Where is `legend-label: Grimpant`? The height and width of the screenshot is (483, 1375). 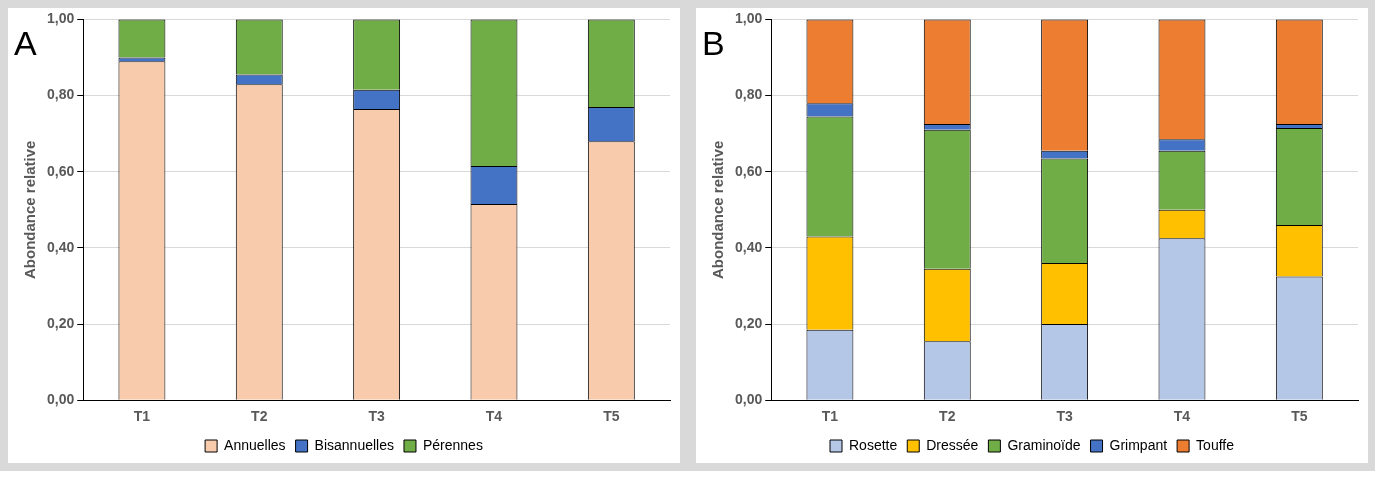 legend-label: Grimpant is located at coordinates (1138, 444).